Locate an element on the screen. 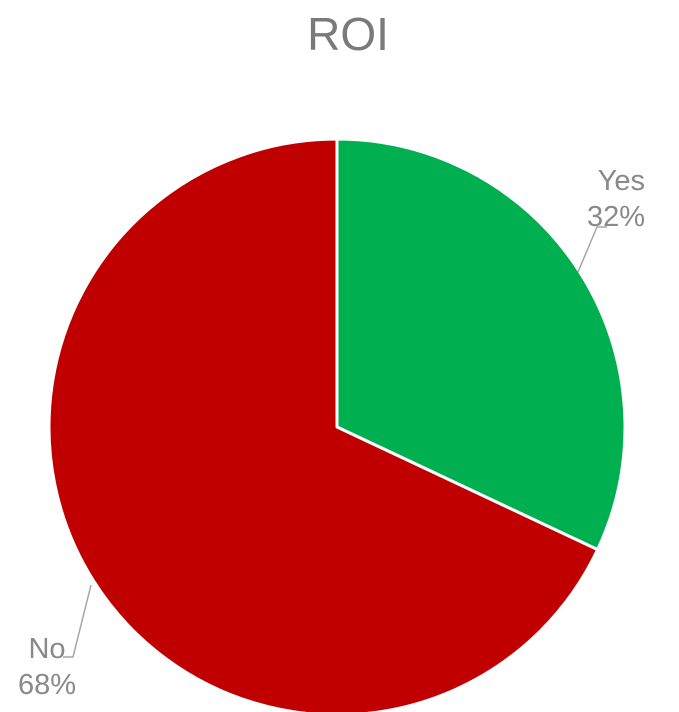 This screenshot has height=712, width=679. slice-label-no: No is located at coordinates (46, 649).